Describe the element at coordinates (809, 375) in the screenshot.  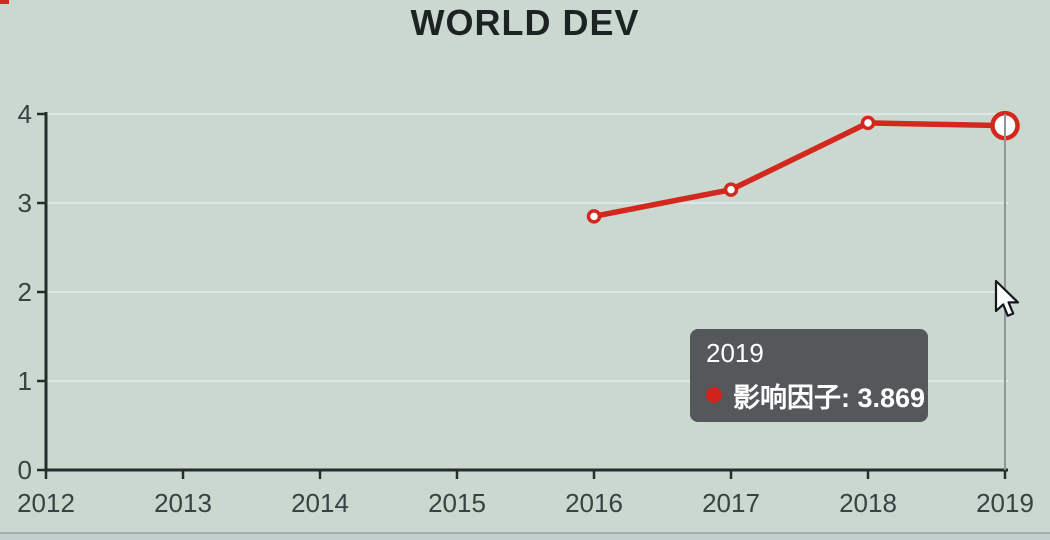
I see `tooltip: 2019 影响因子: 3.869` at that location.